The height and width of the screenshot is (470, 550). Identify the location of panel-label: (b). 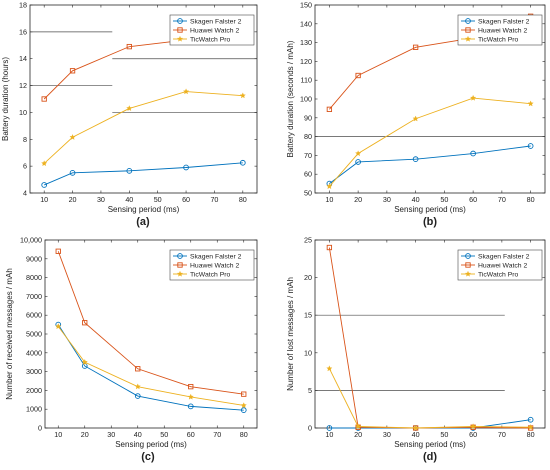
(430, 222).